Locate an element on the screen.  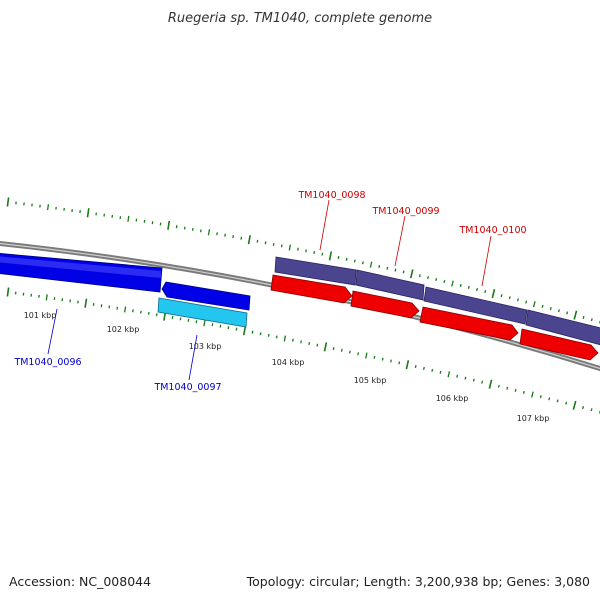
scale-label: 107 kbp is located at coordinates (533, 418).